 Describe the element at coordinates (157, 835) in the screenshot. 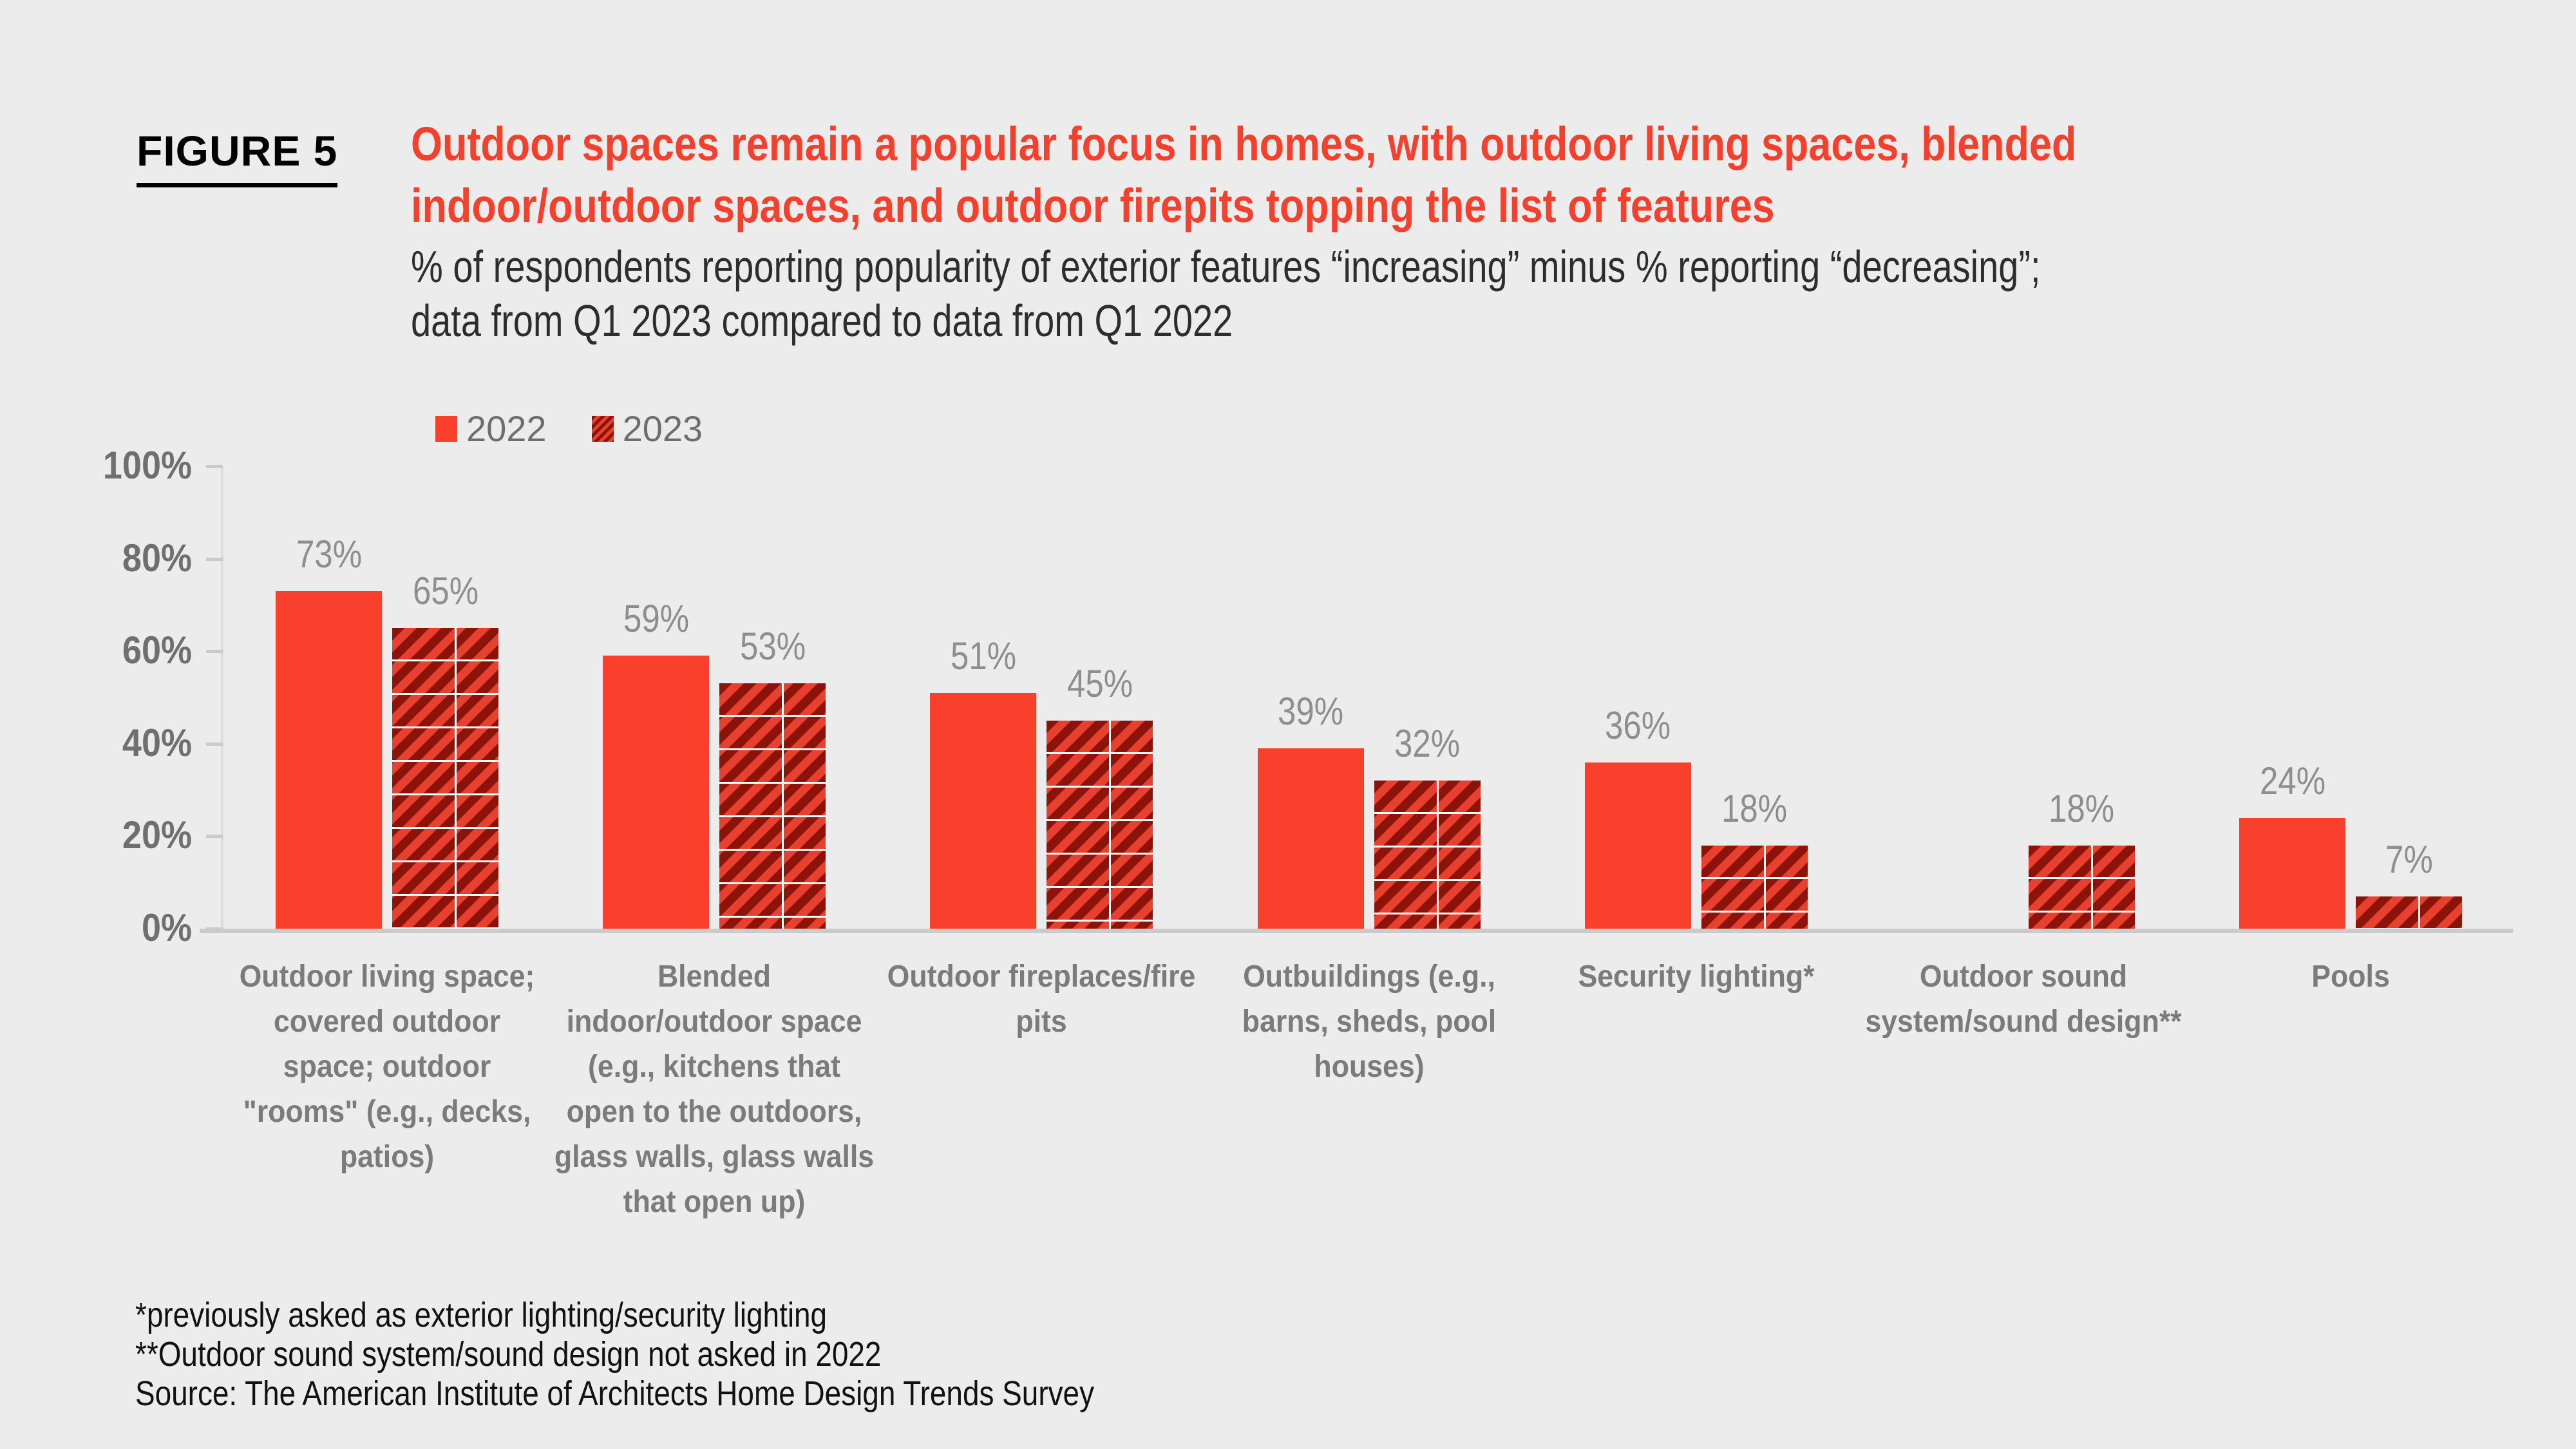

I see `y-tick-label-20%: 20%` at that location.